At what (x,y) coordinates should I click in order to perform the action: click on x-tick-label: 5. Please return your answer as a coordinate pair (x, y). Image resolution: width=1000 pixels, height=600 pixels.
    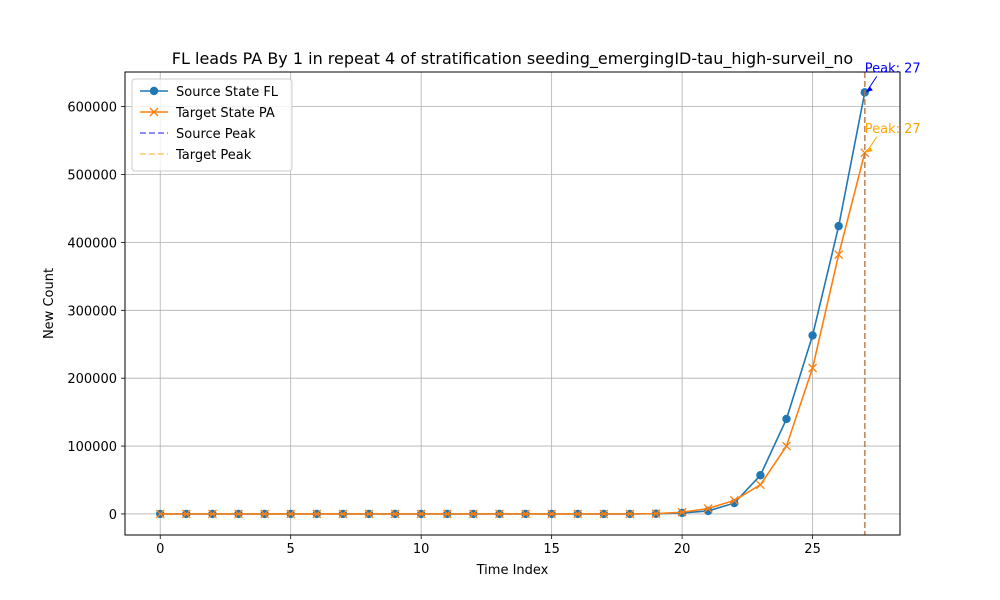
    Looking at the image, I should click on (291, 549).